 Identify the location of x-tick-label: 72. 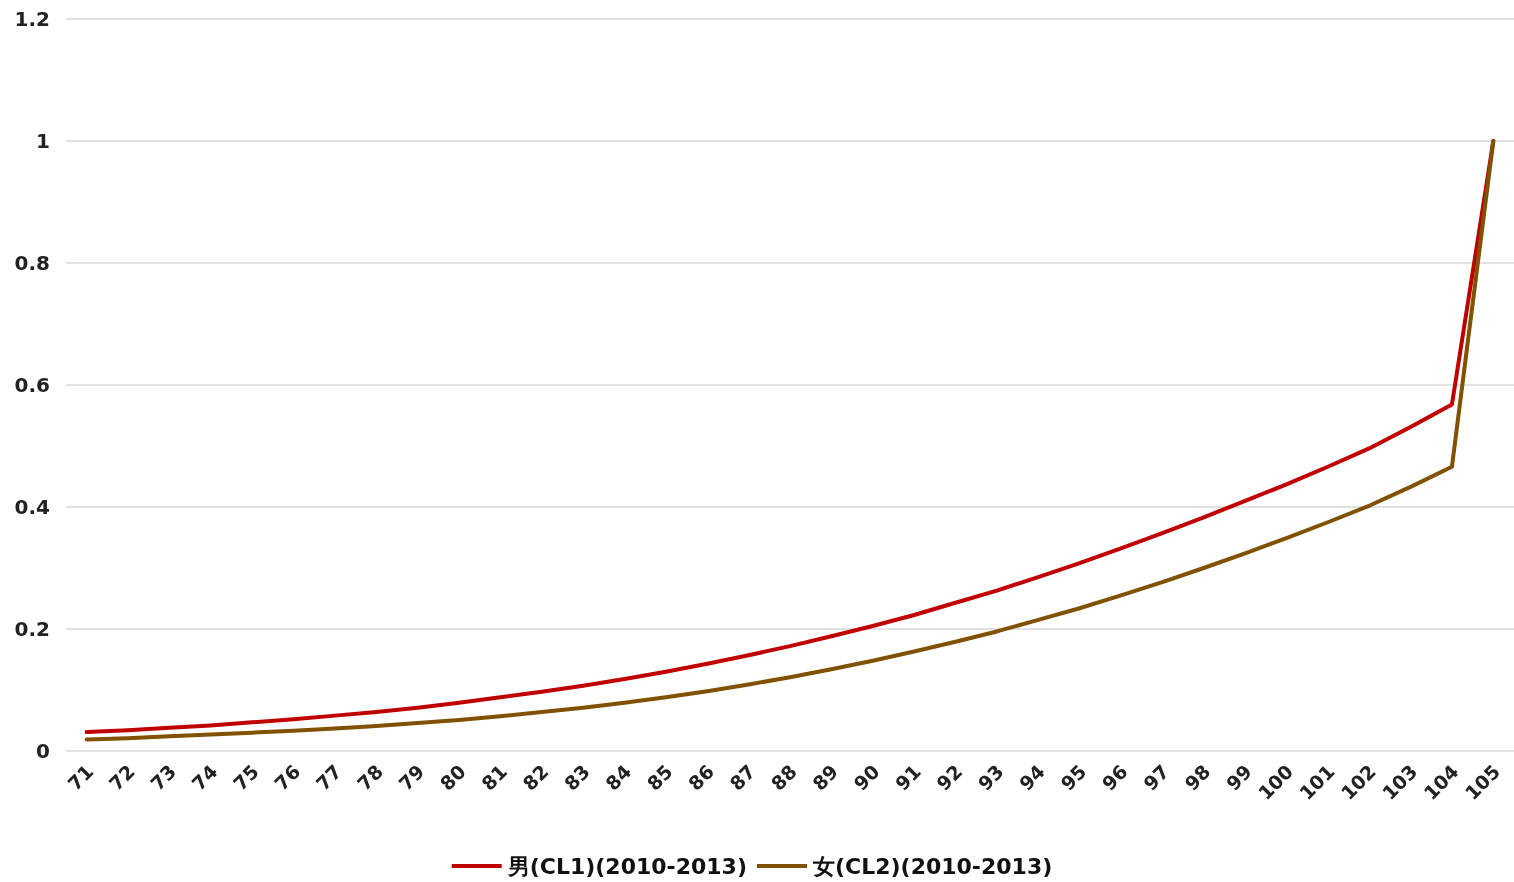
(121, 777).